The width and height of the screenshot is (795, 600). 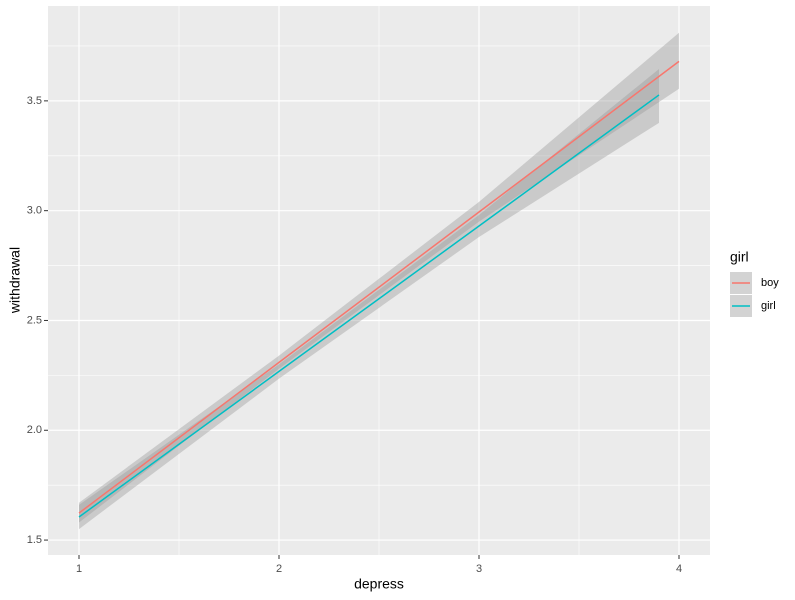 I want to click on legend-label: boy, so click(x=770, y=283).